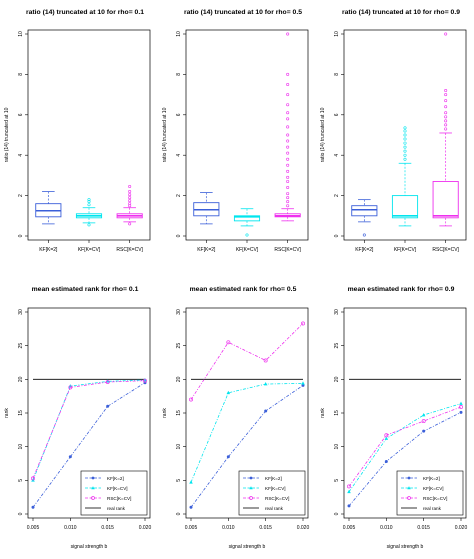  I want to click on box-body, so click(364, 211).